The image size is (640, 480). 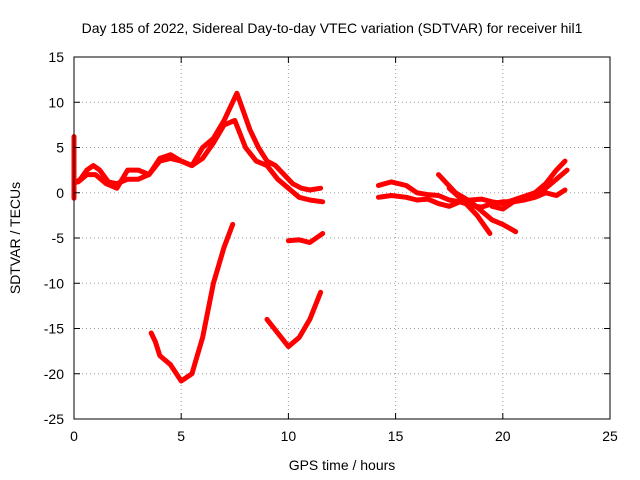 I want to click on y-tick-label: 10, so click(x=56, y=102).